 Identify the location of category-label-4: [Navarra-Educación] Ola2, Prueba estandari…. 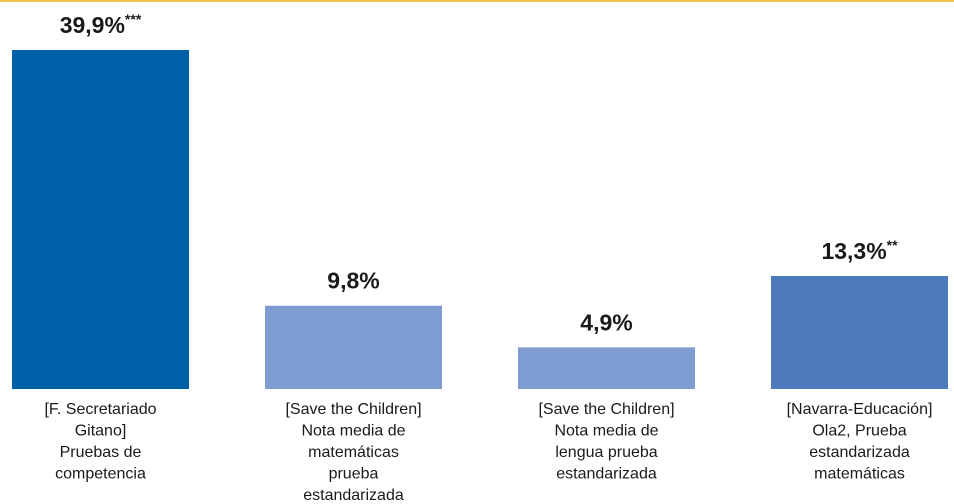
(860, 442).